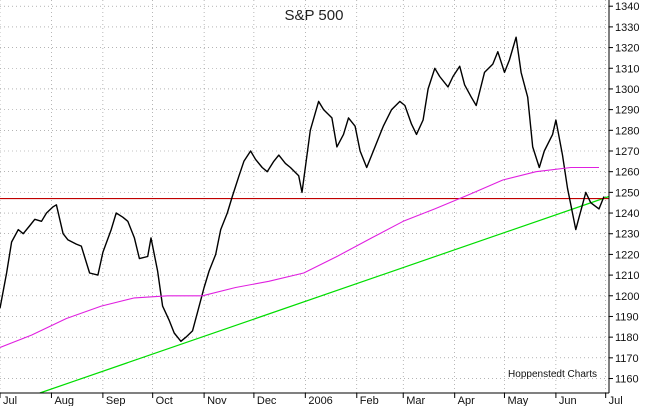  Describe the element at coordinates (627, 28) in the screenshot. I see `y-tick-label: 1330` at that location.